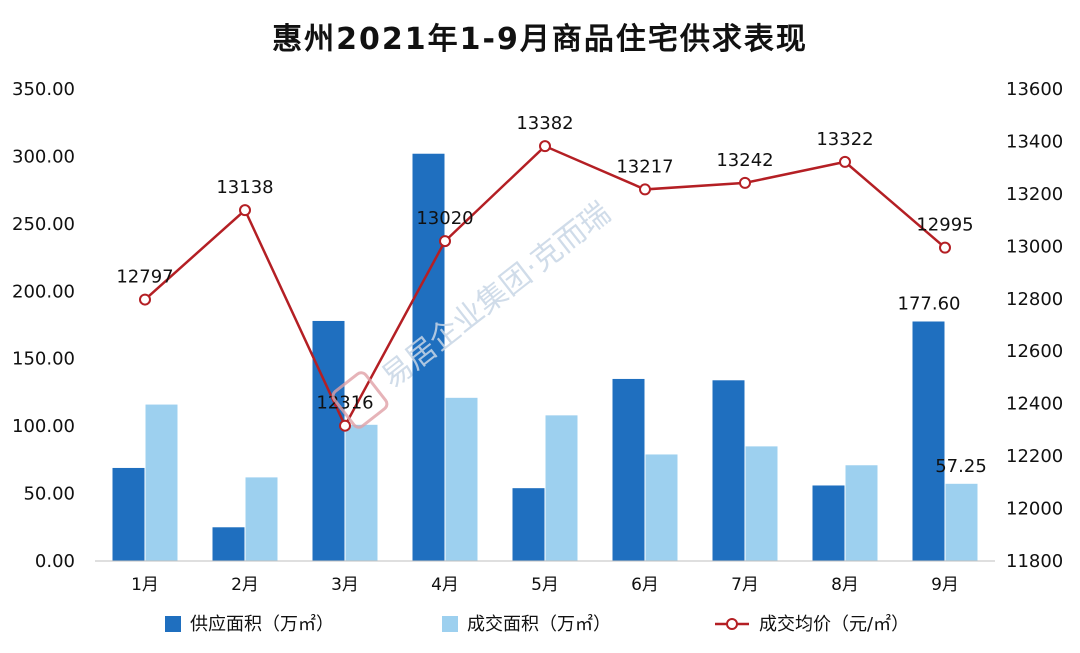  Describe the element at coordinates (49, 494) in the screenshot. I see `left-axis-tick-label: 50.00` at that location.